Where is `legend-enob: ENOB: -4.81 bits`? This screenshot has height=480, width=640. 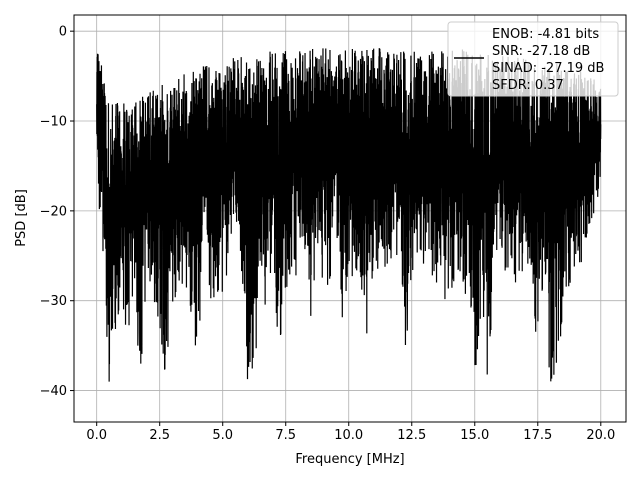 legend-enob: ENOB: -4.81 bits is located at coordinates (545, 34).